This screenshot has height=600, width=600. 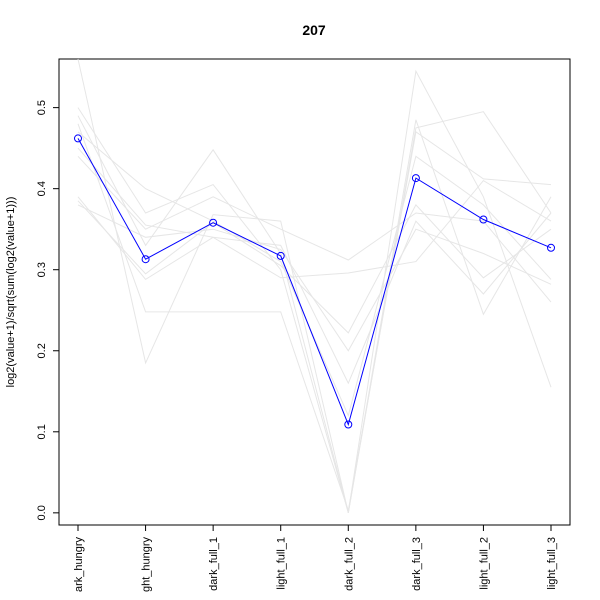 What do you see at coordinates (417, 564) in the screenshot?
I see `x-tick-label-5: dark_full_3` at bounding box center [417, 564].